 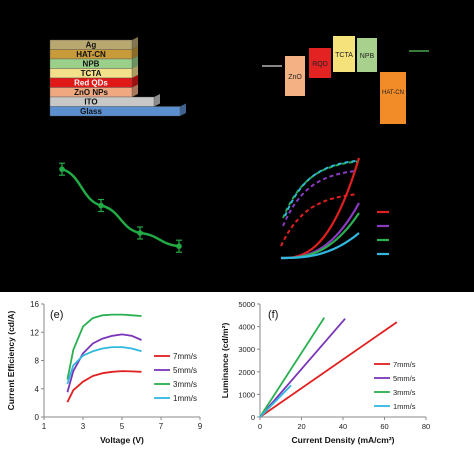 What do you see at coordinates (91, 111) in the screenshot?
I see `stack-layer-label: Glass` at bounding box center [91, 111].